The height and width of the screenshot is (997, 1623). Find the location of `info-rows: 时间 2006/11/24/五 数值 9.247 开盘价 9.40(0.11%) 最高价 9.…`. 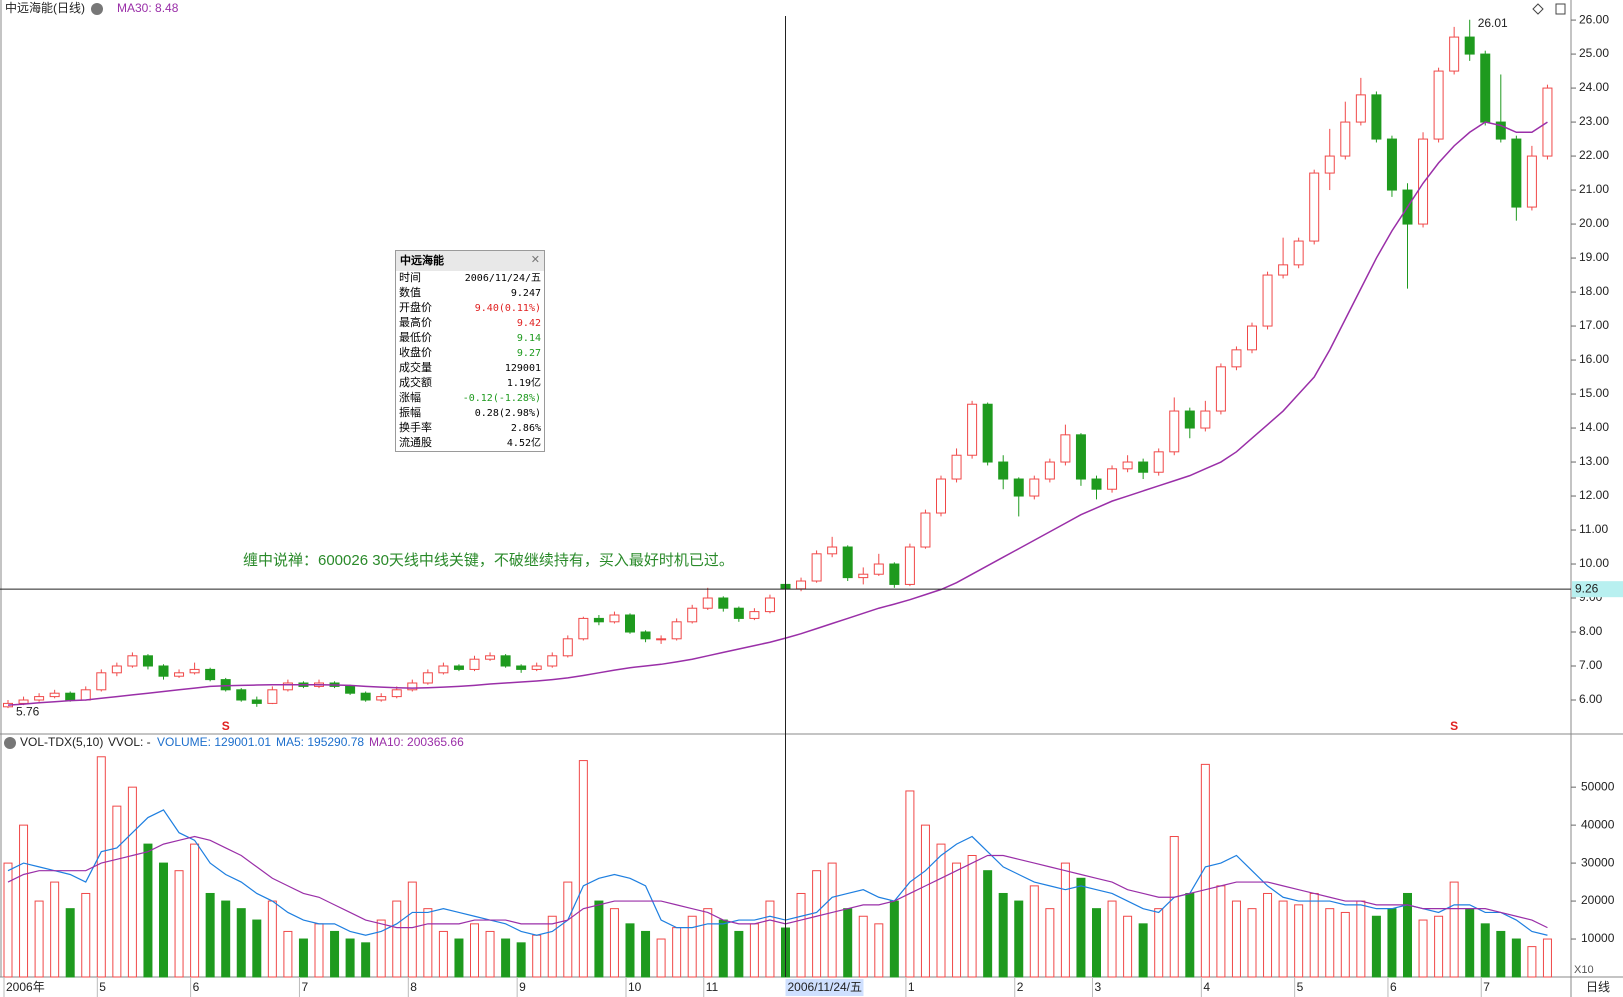

info-rows: 时间 2006/11/24/五 数值 9.247 开盘价 9.40(0.11%) 最高价 9.… is located at coordinates (470, 361).